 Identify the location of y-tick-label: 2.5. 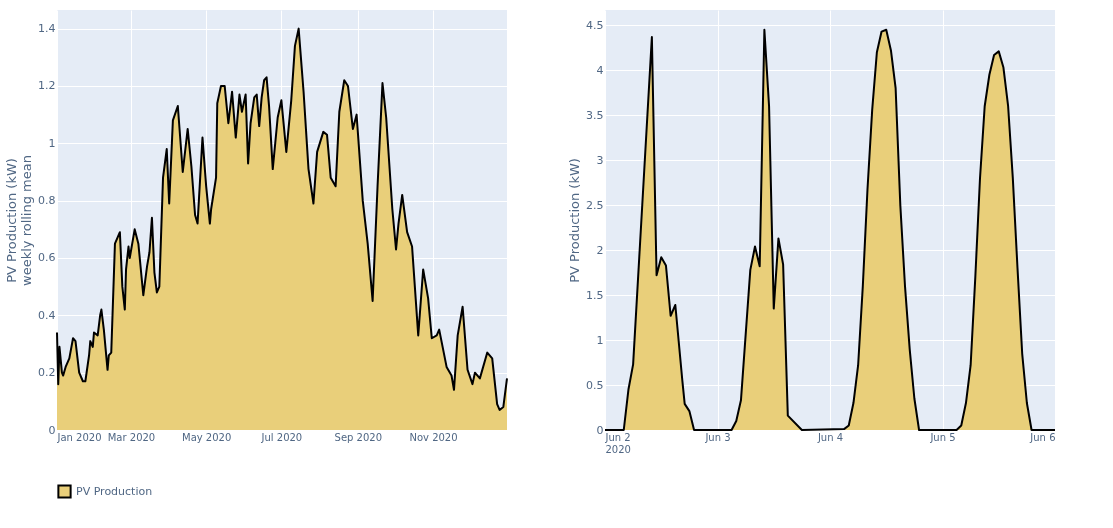
(595, 205).